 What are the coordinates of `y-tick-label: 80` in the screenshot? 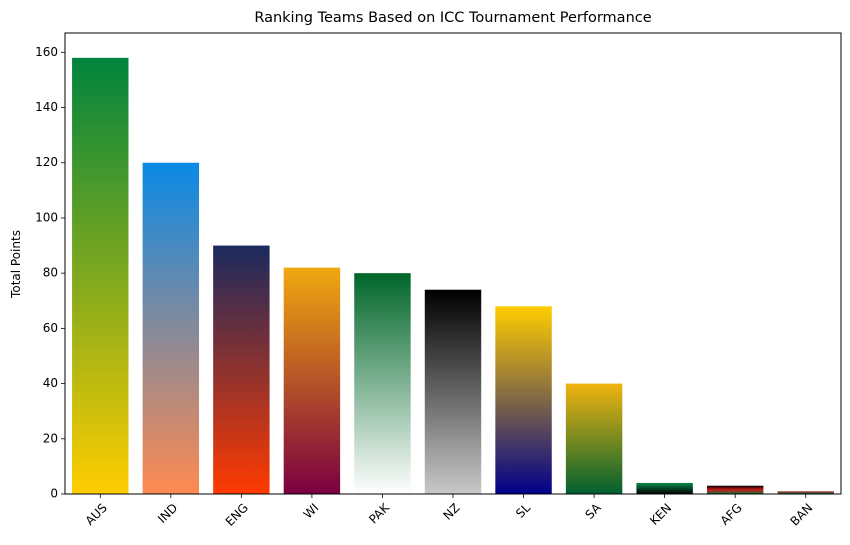 It's located at (50, 273).